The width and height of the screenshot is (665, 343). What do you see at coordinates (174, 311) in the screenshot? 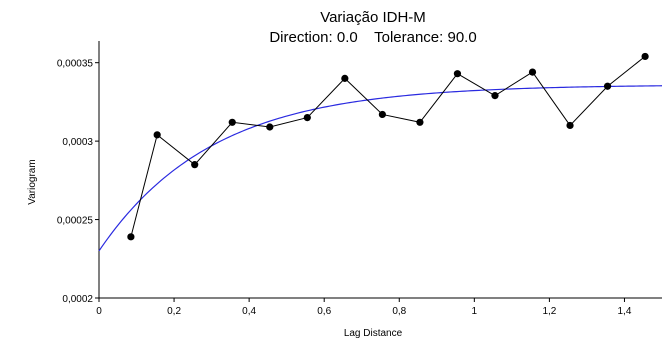
I see `x-tick-label: 0,2` at bounding box center [174, 311].